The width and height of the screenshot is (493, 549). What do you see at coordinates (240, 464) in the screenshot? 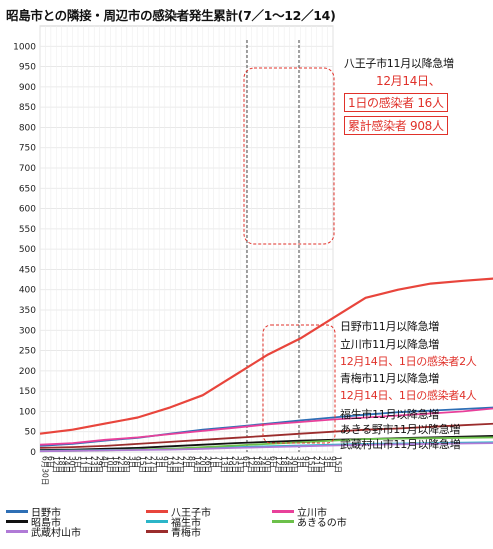
I see `x-tick-label: 31日` at bounding box center [240, 464].